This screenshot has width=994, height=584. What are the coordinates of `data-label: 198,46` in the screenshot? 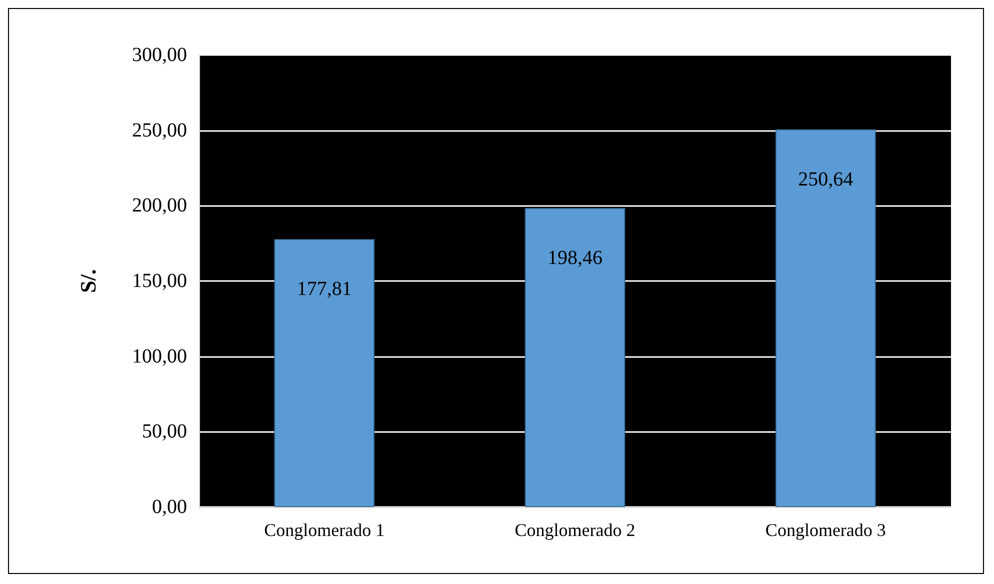 It's located at (575, 257).